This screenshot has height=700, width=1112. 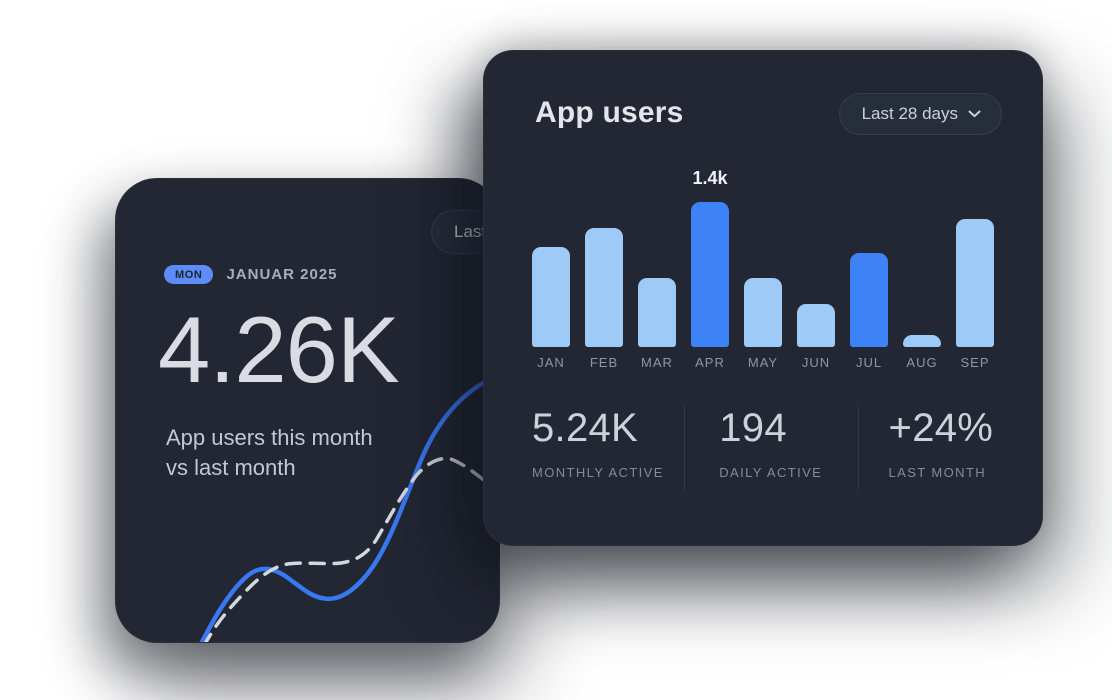 What do you see at coordinates (869, 300) in the screenshot?
I see `bar-jul` at bounding box center [869, 300].